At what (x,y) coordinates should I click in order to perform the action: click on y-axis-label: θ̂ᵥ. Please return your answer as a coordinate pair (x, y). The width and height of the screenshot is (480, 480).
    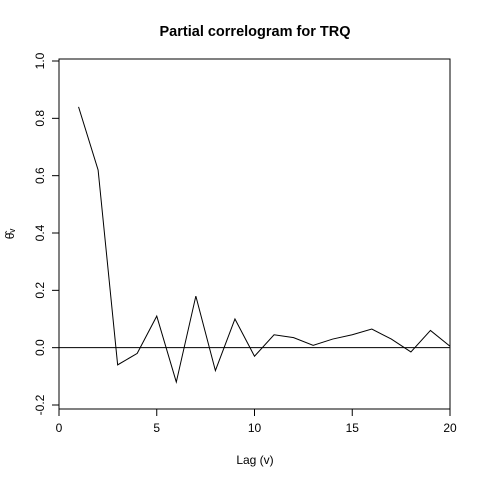
    Looking at the image, I should click on (10, 234).